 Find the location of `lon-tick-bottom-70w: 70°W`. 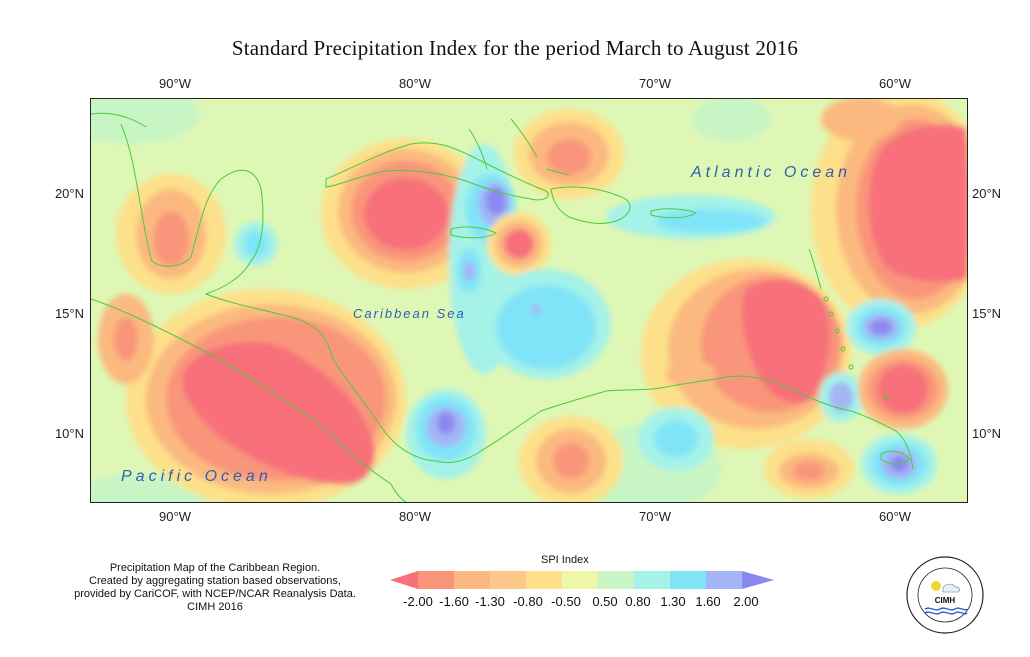

lon-tick-bottom-70w: 70°W is located at coordinates (655, 516).